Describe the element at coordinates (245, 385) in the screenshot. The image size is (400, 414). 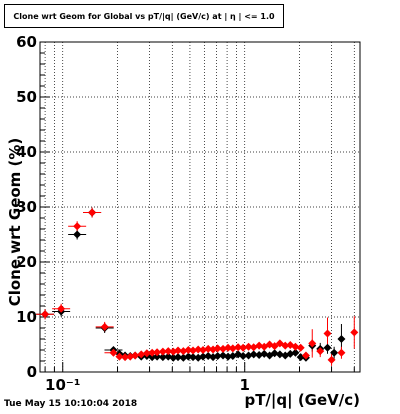
I see `x-tick-label: 1` at that location.